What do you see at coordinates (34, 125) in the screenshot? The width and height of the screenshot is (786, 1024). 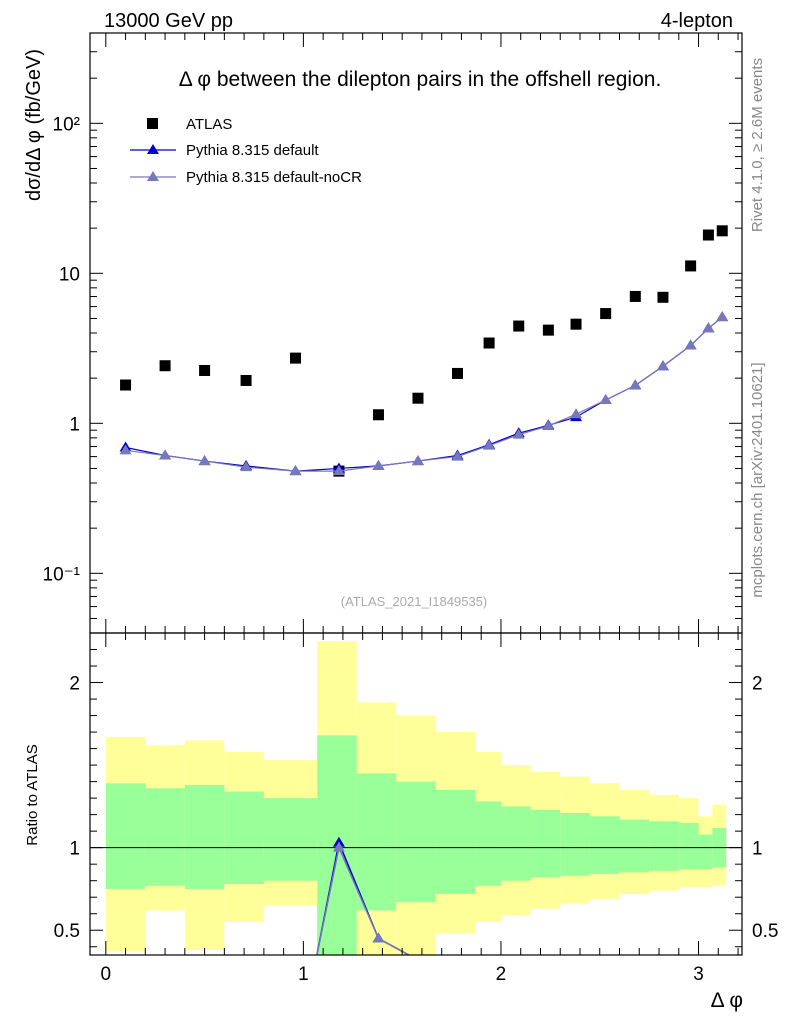 I see `y-axis-label: dσ/dΔ φ (fb/GeV)` at bounding box center [34, 125].